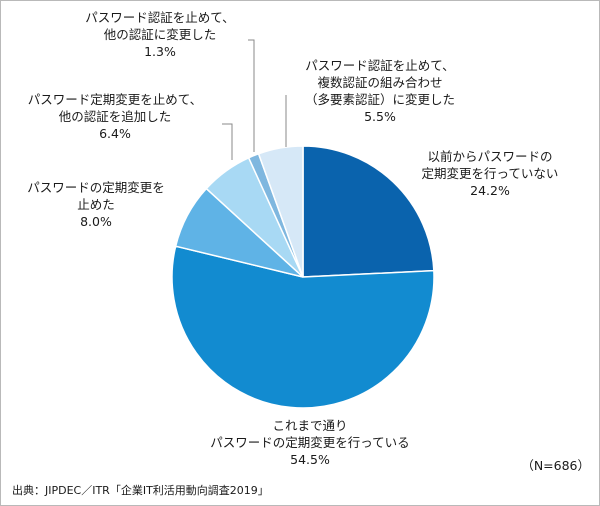 This screenshot has width=600, height=506. Describe the element at coordinates (115, 99) in the screenshot. I see `slice-label-line: パスワード定期変更を止めて、` at that location.